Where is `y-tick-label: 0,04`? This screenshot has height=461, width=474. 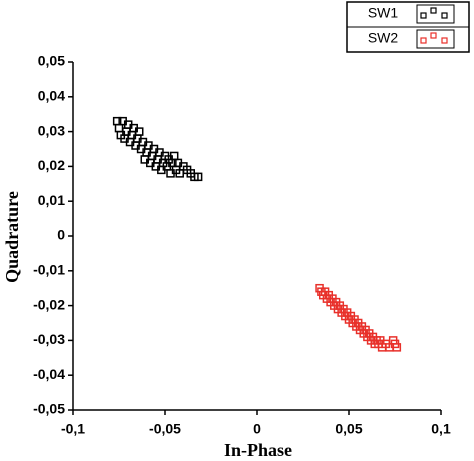
y-tick-label: 0,04 is located at coordinates (51, 96).